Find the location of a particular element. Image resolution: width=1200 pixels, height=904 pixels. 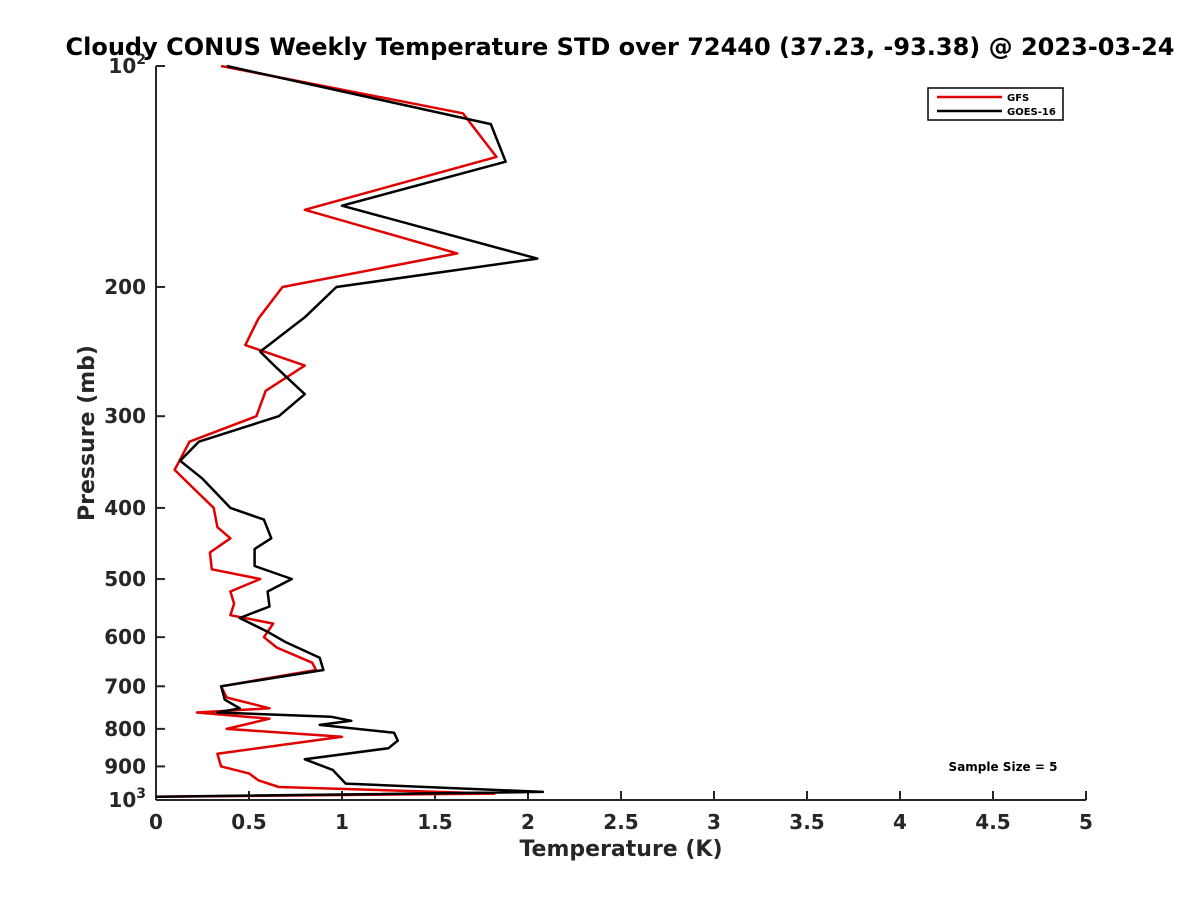

legend-box is located at coordinates (995, 104).